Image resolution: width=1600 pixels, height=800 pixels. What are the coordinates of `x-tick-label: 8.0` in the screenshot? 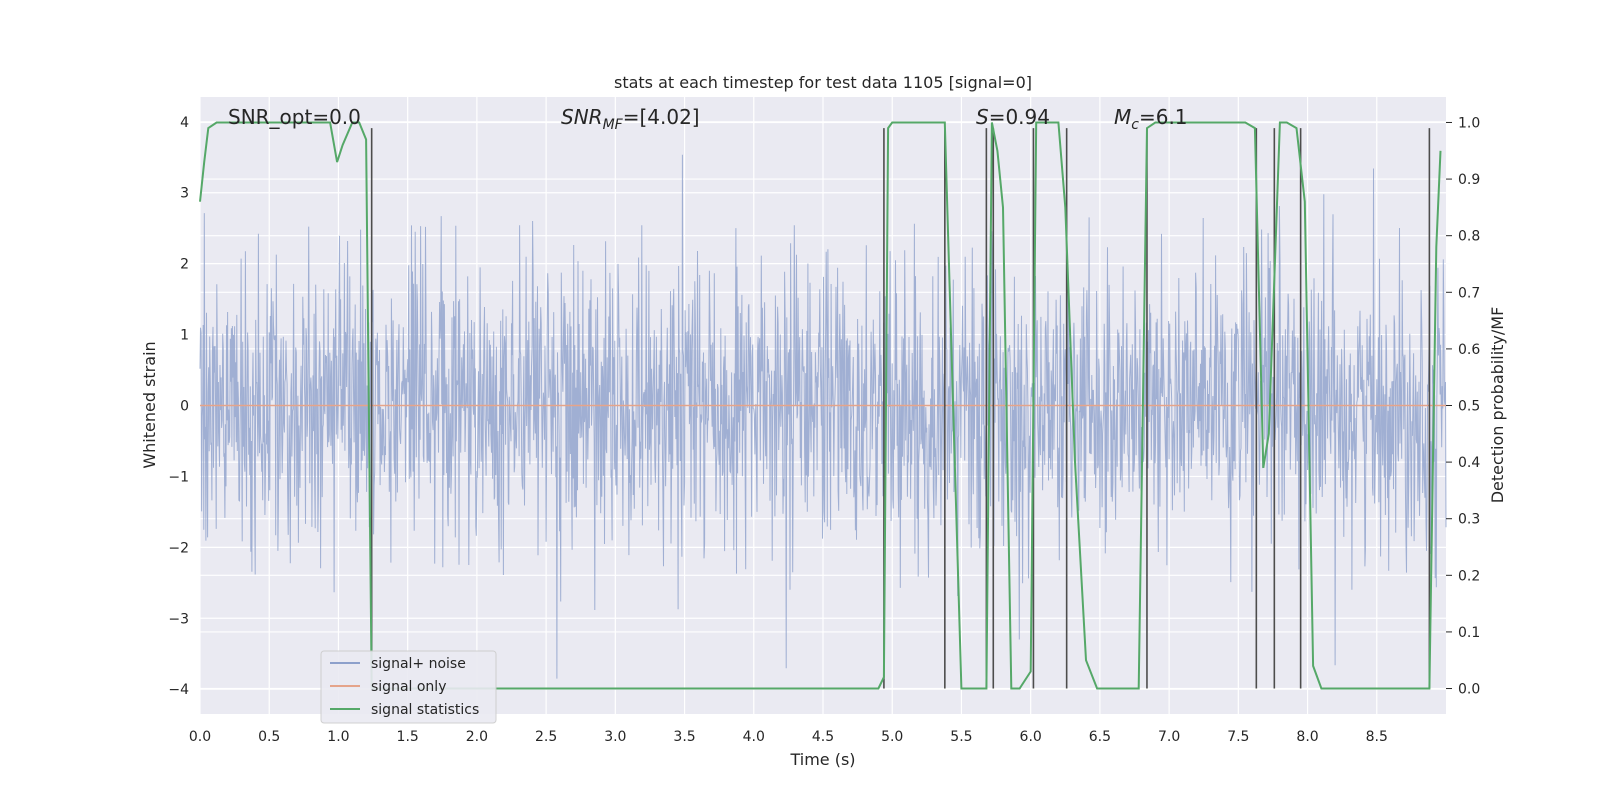 It's located at (1307, 737).